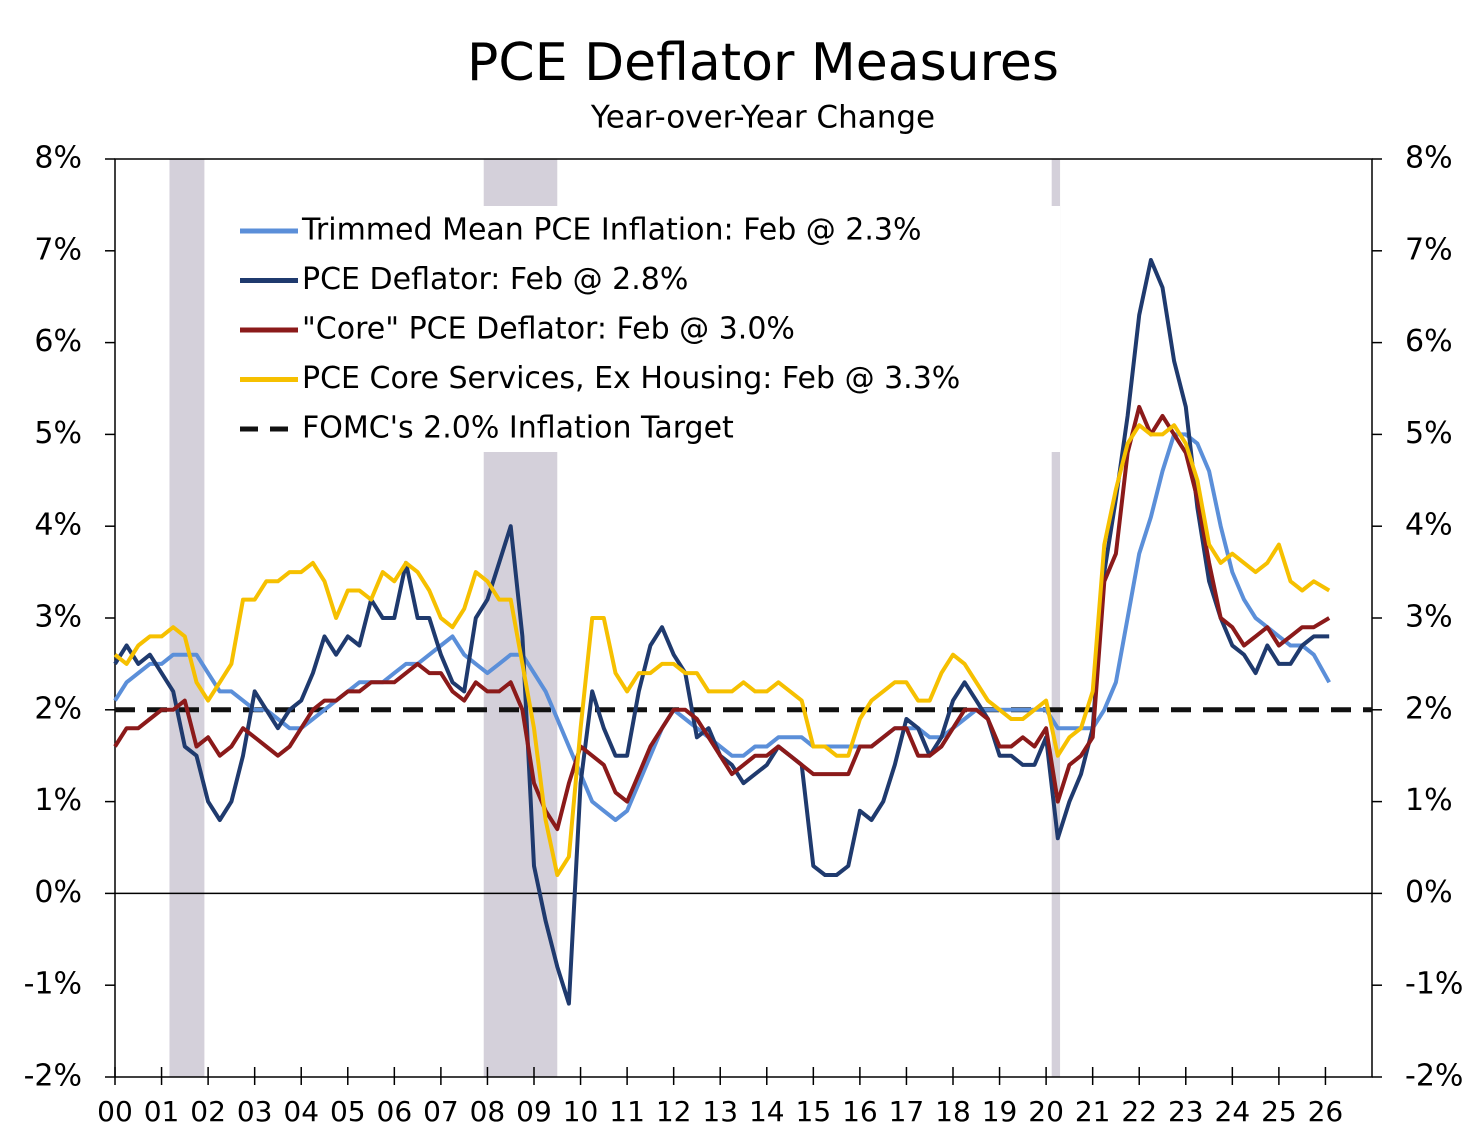  I want to click on y2-tick-label: 1%, so click(1429, 800).